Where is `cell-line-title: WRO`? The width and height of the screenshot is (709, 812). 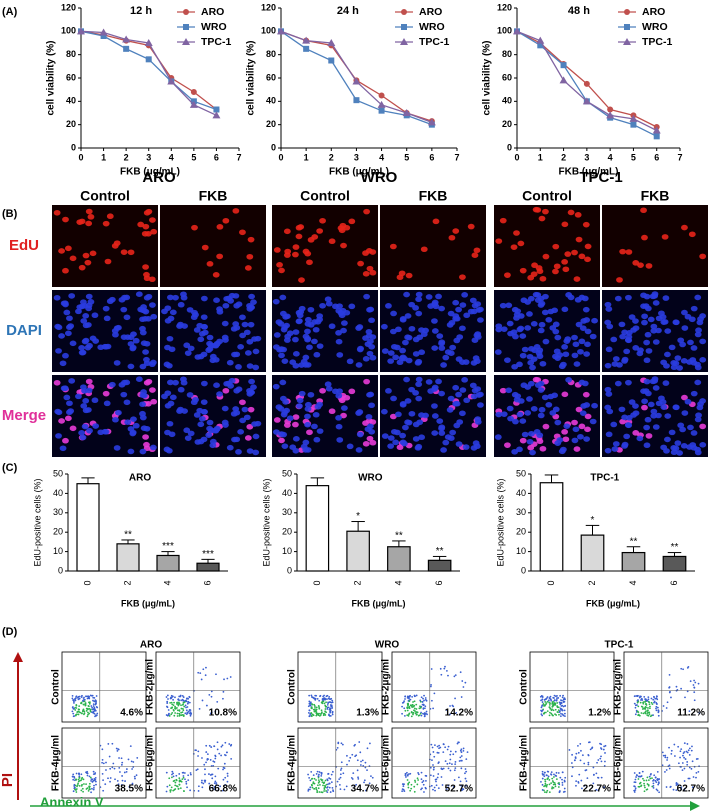 cell-line-title: WRO is located at coordinates (379, 177).